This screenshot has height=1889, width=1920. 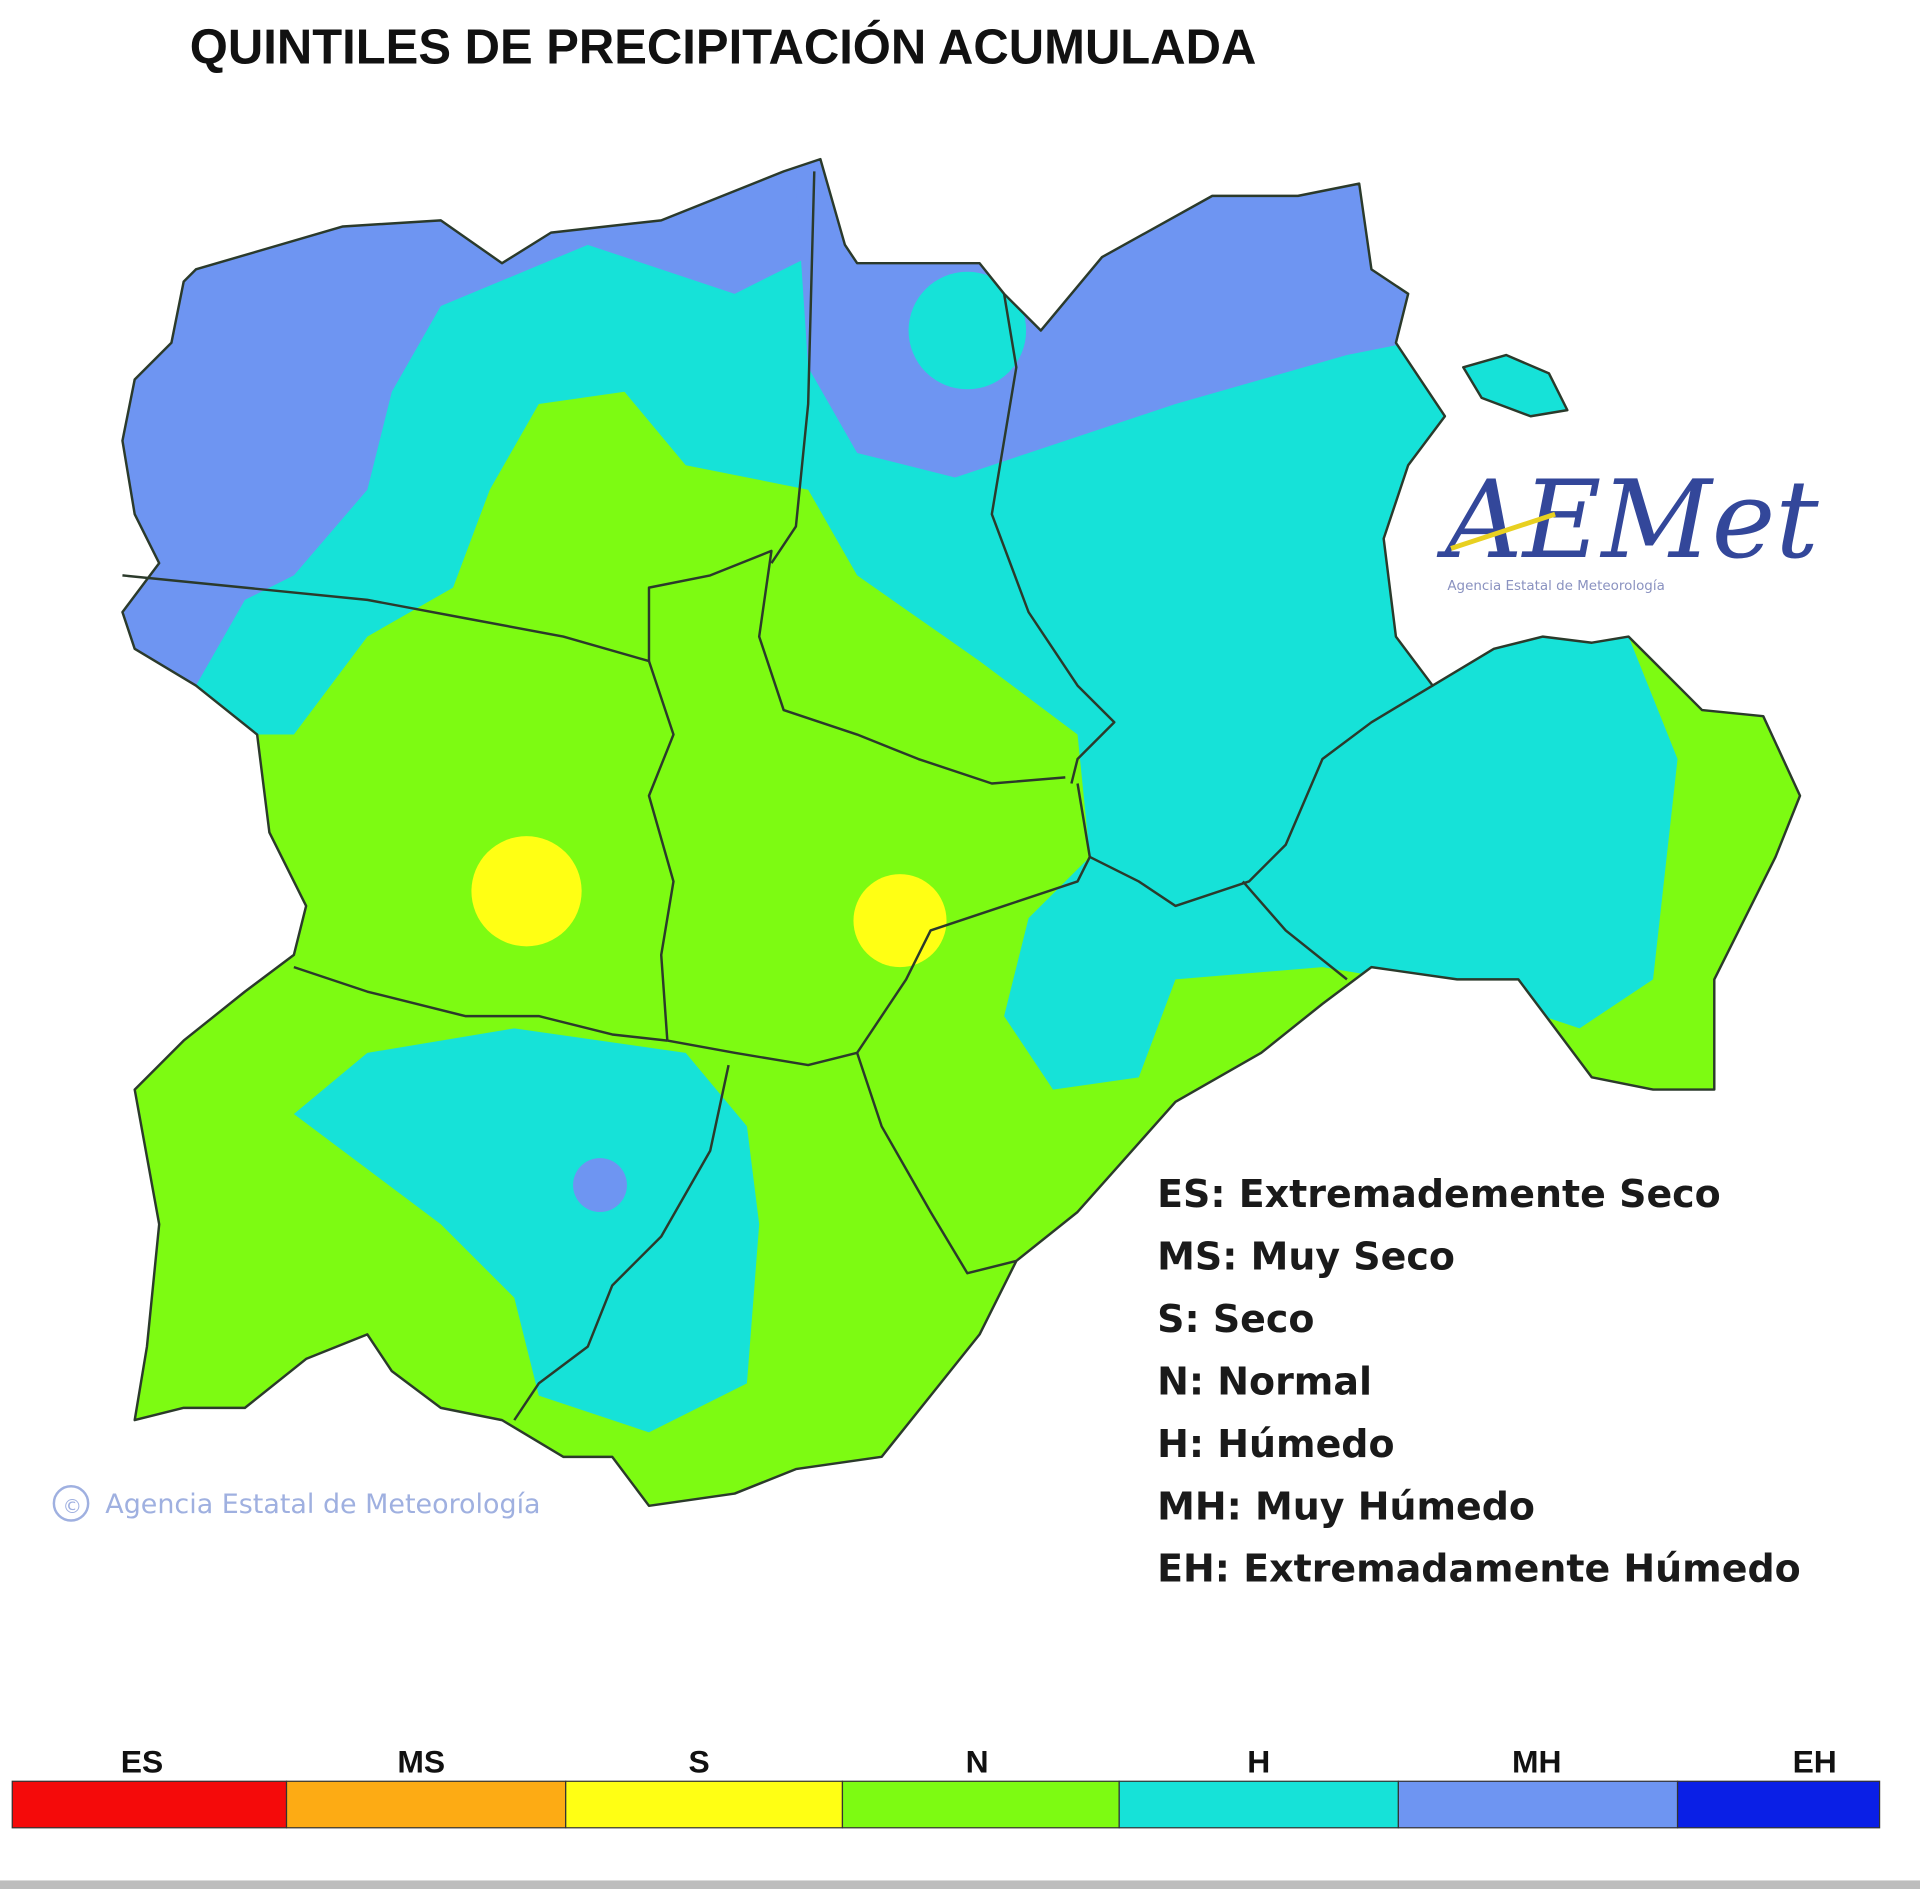 What do you see at coordinates (1258, 1762) in the screenshot?
I see `color-bar-label-h: H` at bounding box center [1258, 1762].